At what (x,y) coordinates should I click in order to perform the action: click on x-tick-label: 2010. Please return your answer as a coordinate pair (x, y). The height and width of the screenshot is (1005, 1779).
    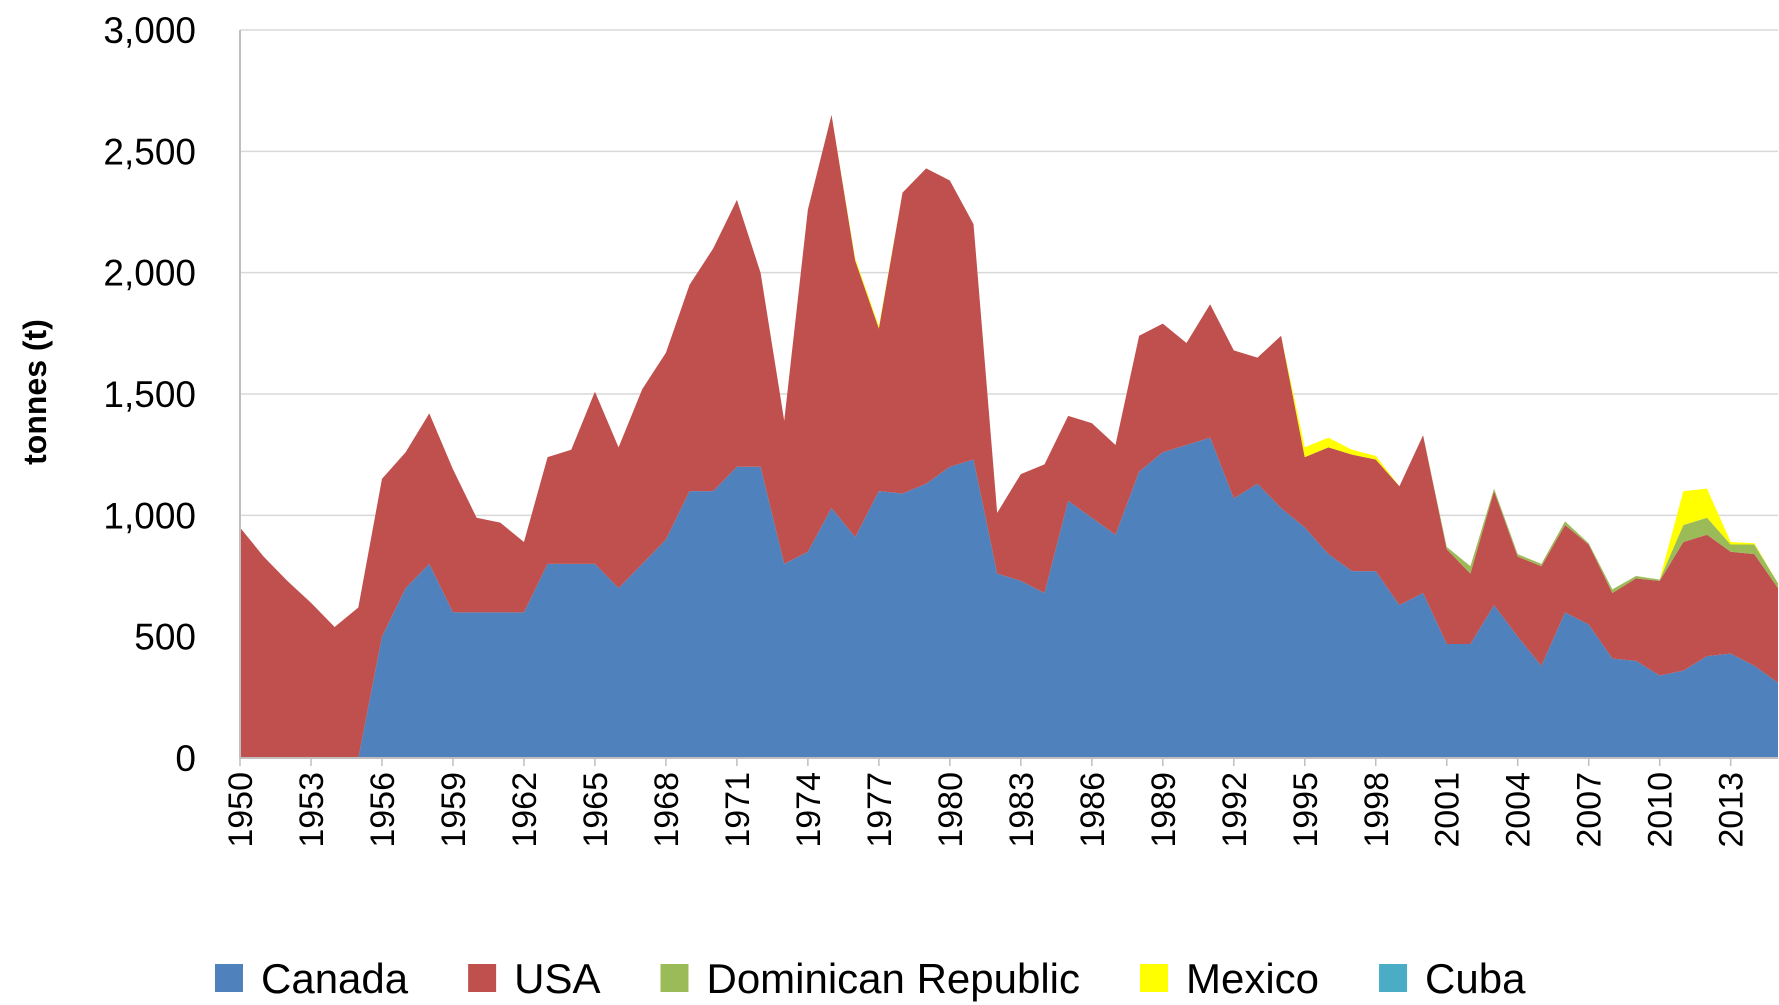
    Looking at the image, I should click on (1661, 810).